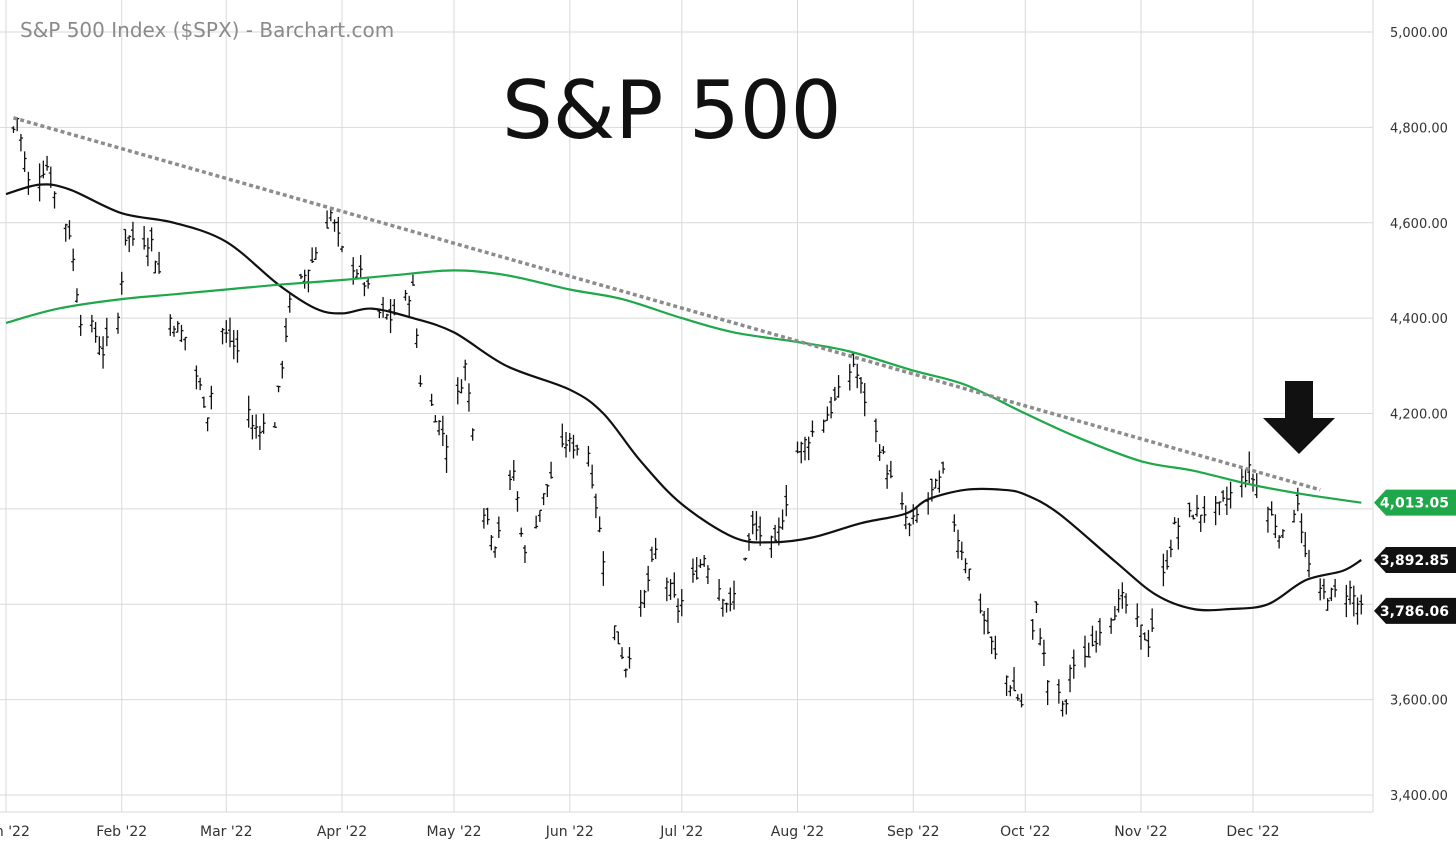  What do you see at coordinates (121, 832) in the screenshot?
I see `x-tick-label: Feb '22` at bounding box center [121, 832].